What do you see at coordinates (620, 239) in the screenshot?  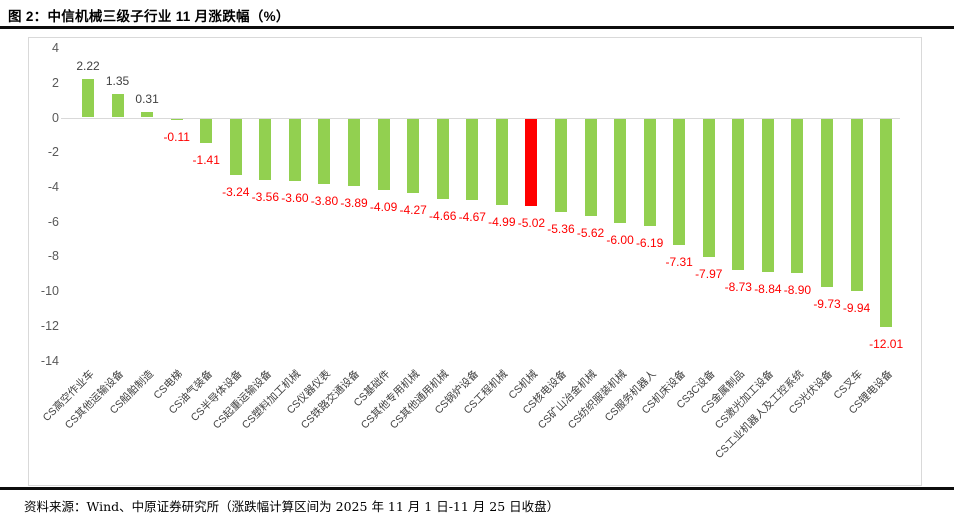 I see `value-label: -6.00` at bounding box center [620, 239].